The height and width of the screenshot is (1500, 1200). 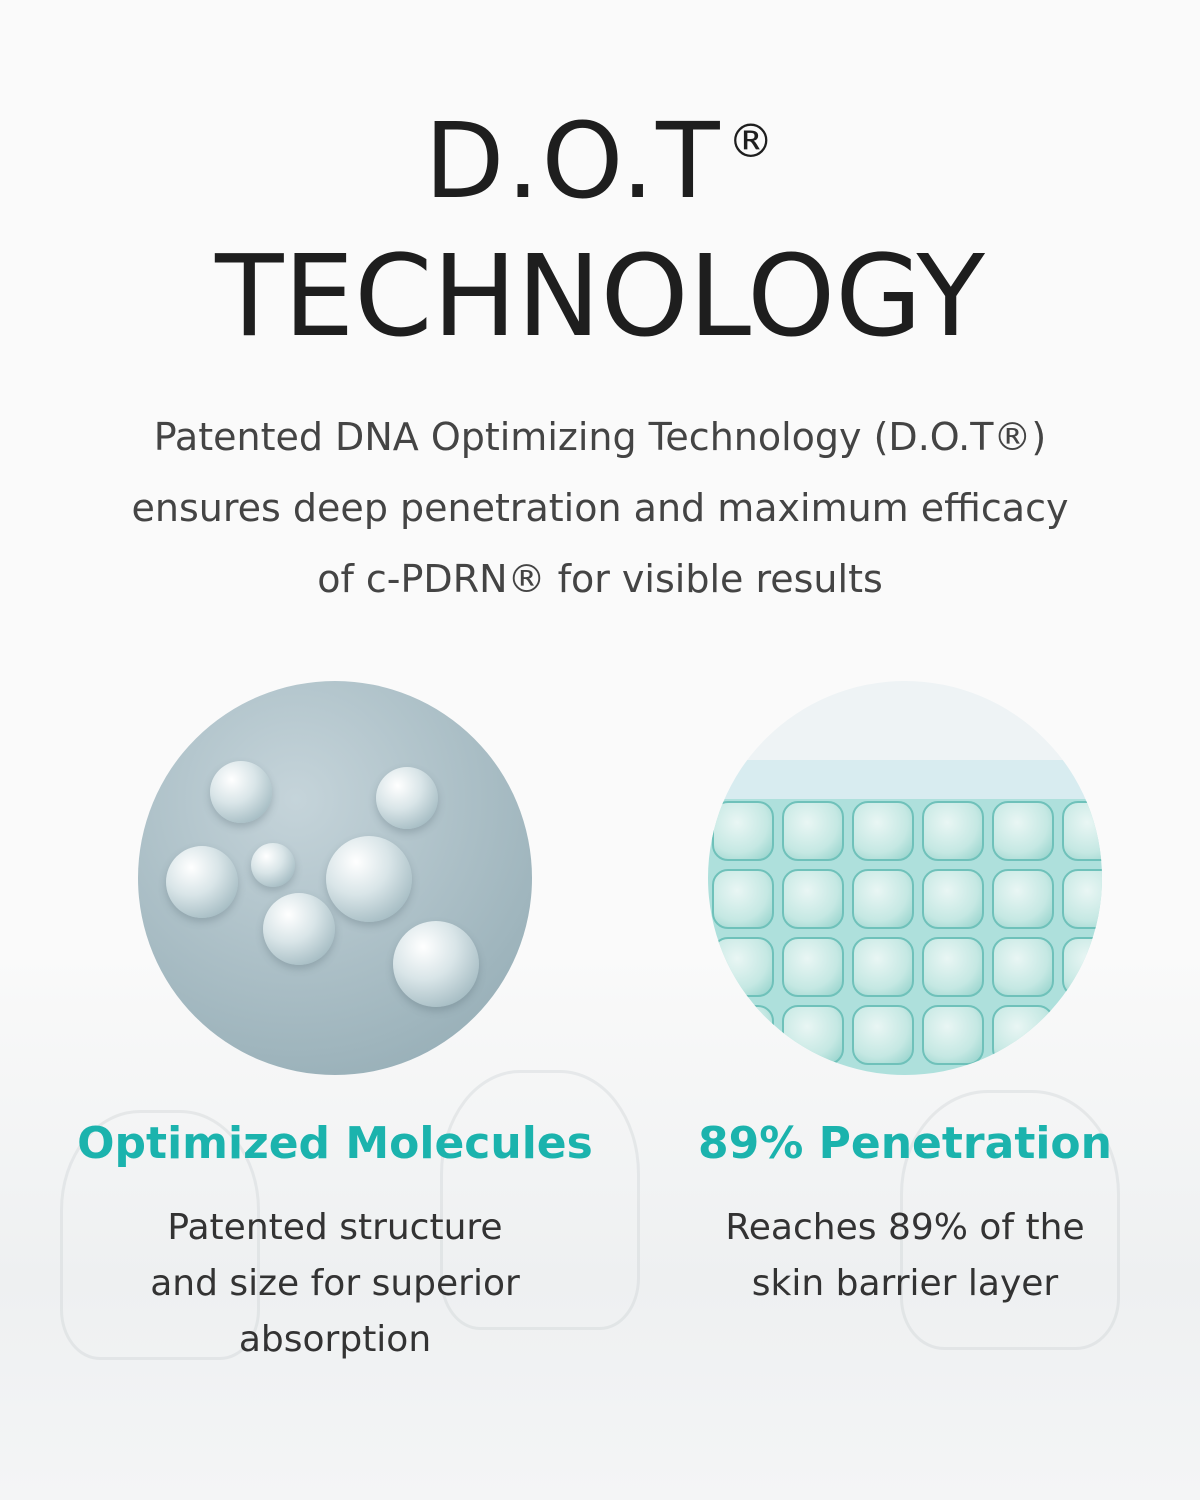 What do you see at coordinates (905, 1283) in the screenshot?
I see `feature-body-line: skin barrier layer` at bounding box center [905, 1283].